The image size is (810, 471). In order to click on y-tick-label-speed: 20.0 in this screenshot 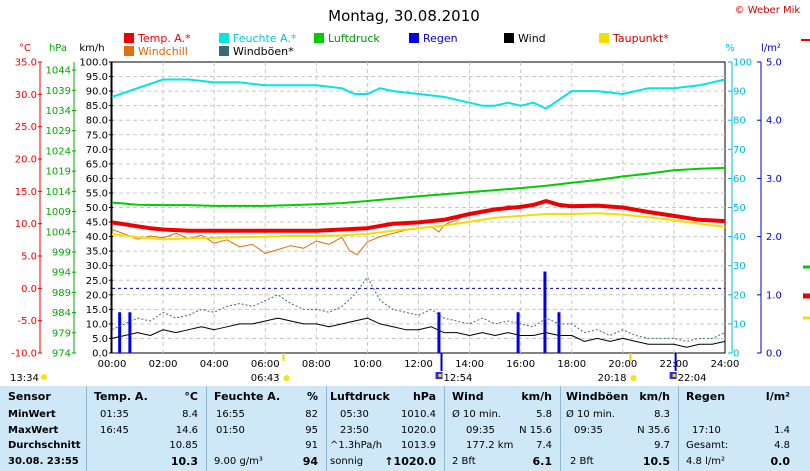, I will do `click(97, 295)`.